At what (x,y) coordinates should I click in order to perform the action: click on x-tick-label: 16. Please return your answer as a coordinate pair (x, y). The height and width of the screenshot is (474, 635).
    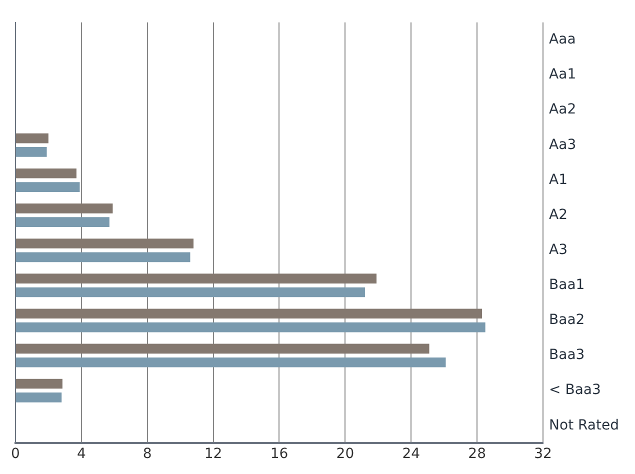
    Looking at the image, I should click on (279, 454).